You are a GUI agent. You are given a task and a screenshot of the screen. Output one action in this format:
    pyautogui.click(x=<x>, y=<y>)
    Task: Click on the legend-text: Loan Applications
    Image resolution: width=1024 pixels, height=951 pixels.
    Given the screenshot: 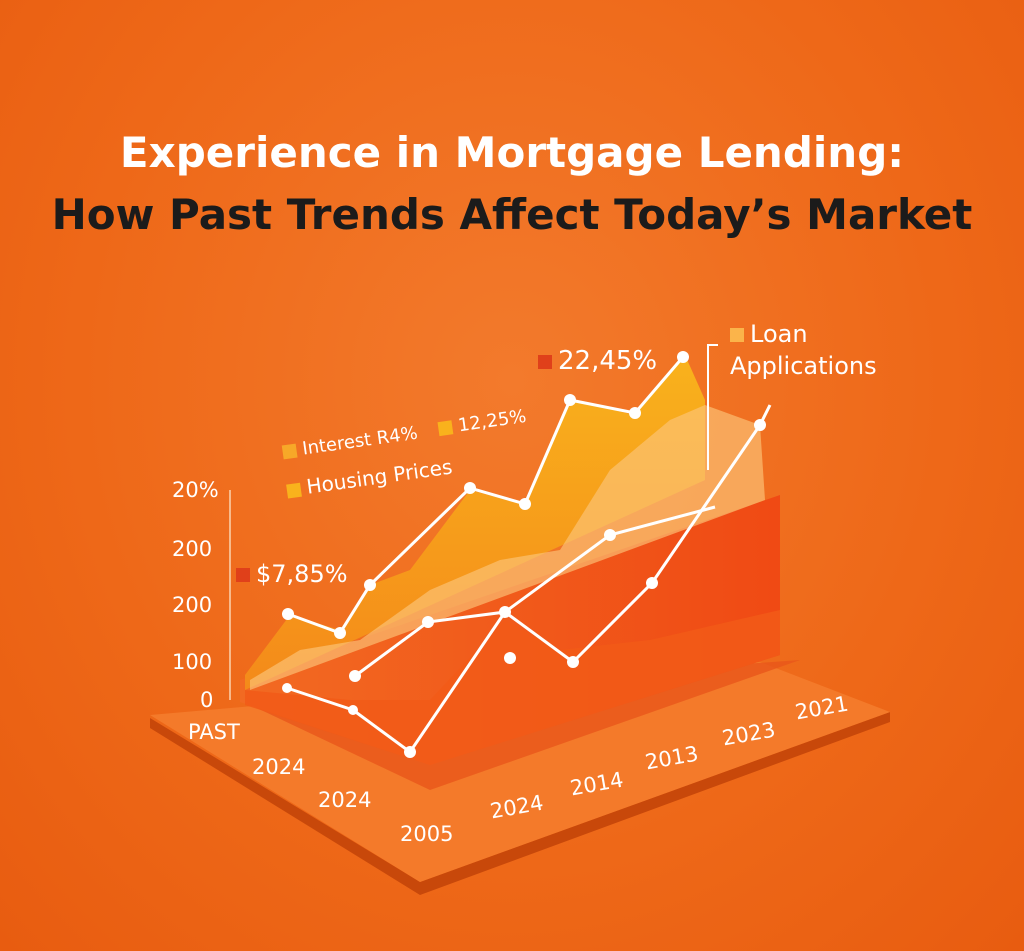 What is the action you would take?
    pyautogui.click(x=803, y=350)
    